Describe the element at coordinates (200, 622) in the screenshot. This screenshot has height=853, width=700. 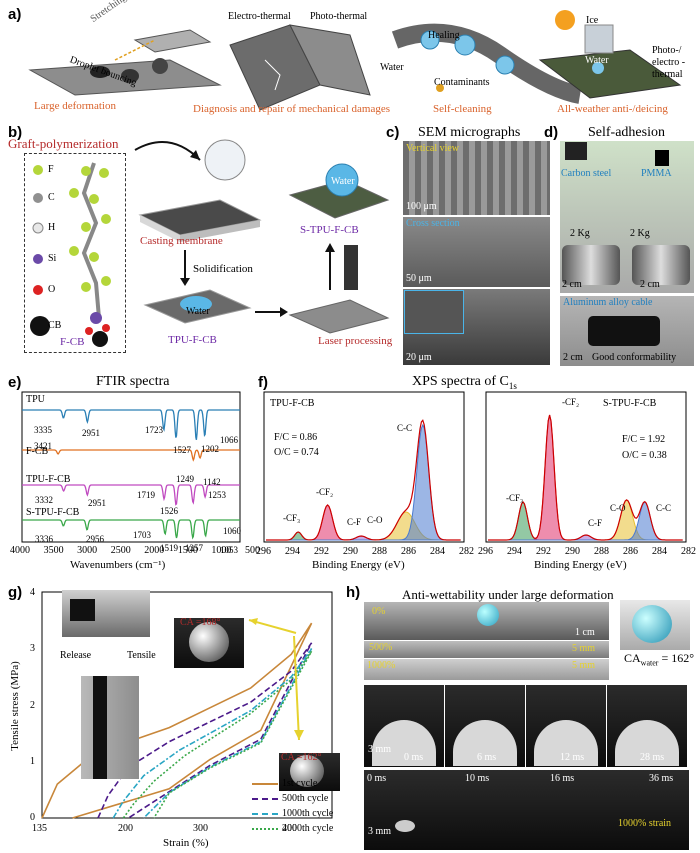
I see `ca-top-label: CA =168°` at that location.